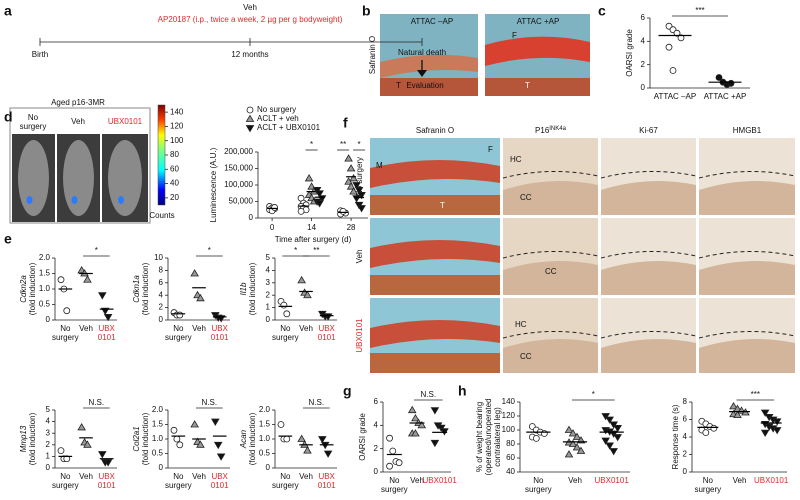 The height and width of the screenshot is (500, 800). I want to click on category-label: UBX0101, so click(612, 480).